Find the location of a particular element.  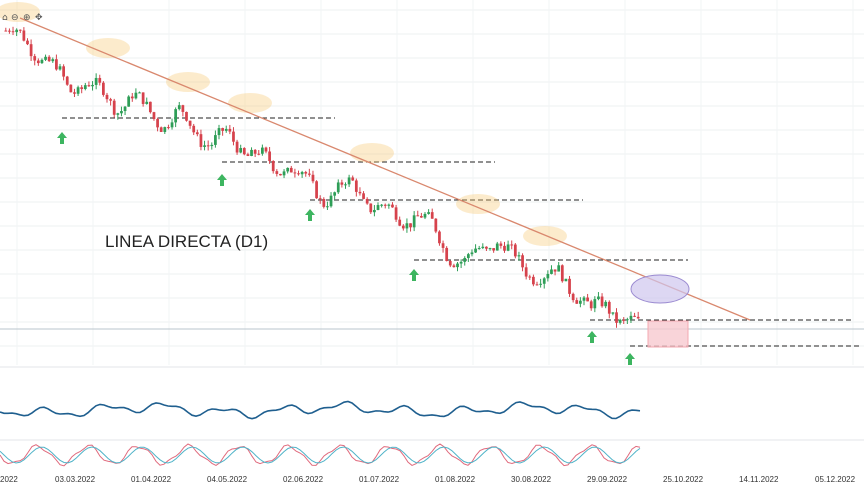

pan-icon: ✥ is located at coordinates (39, 18).